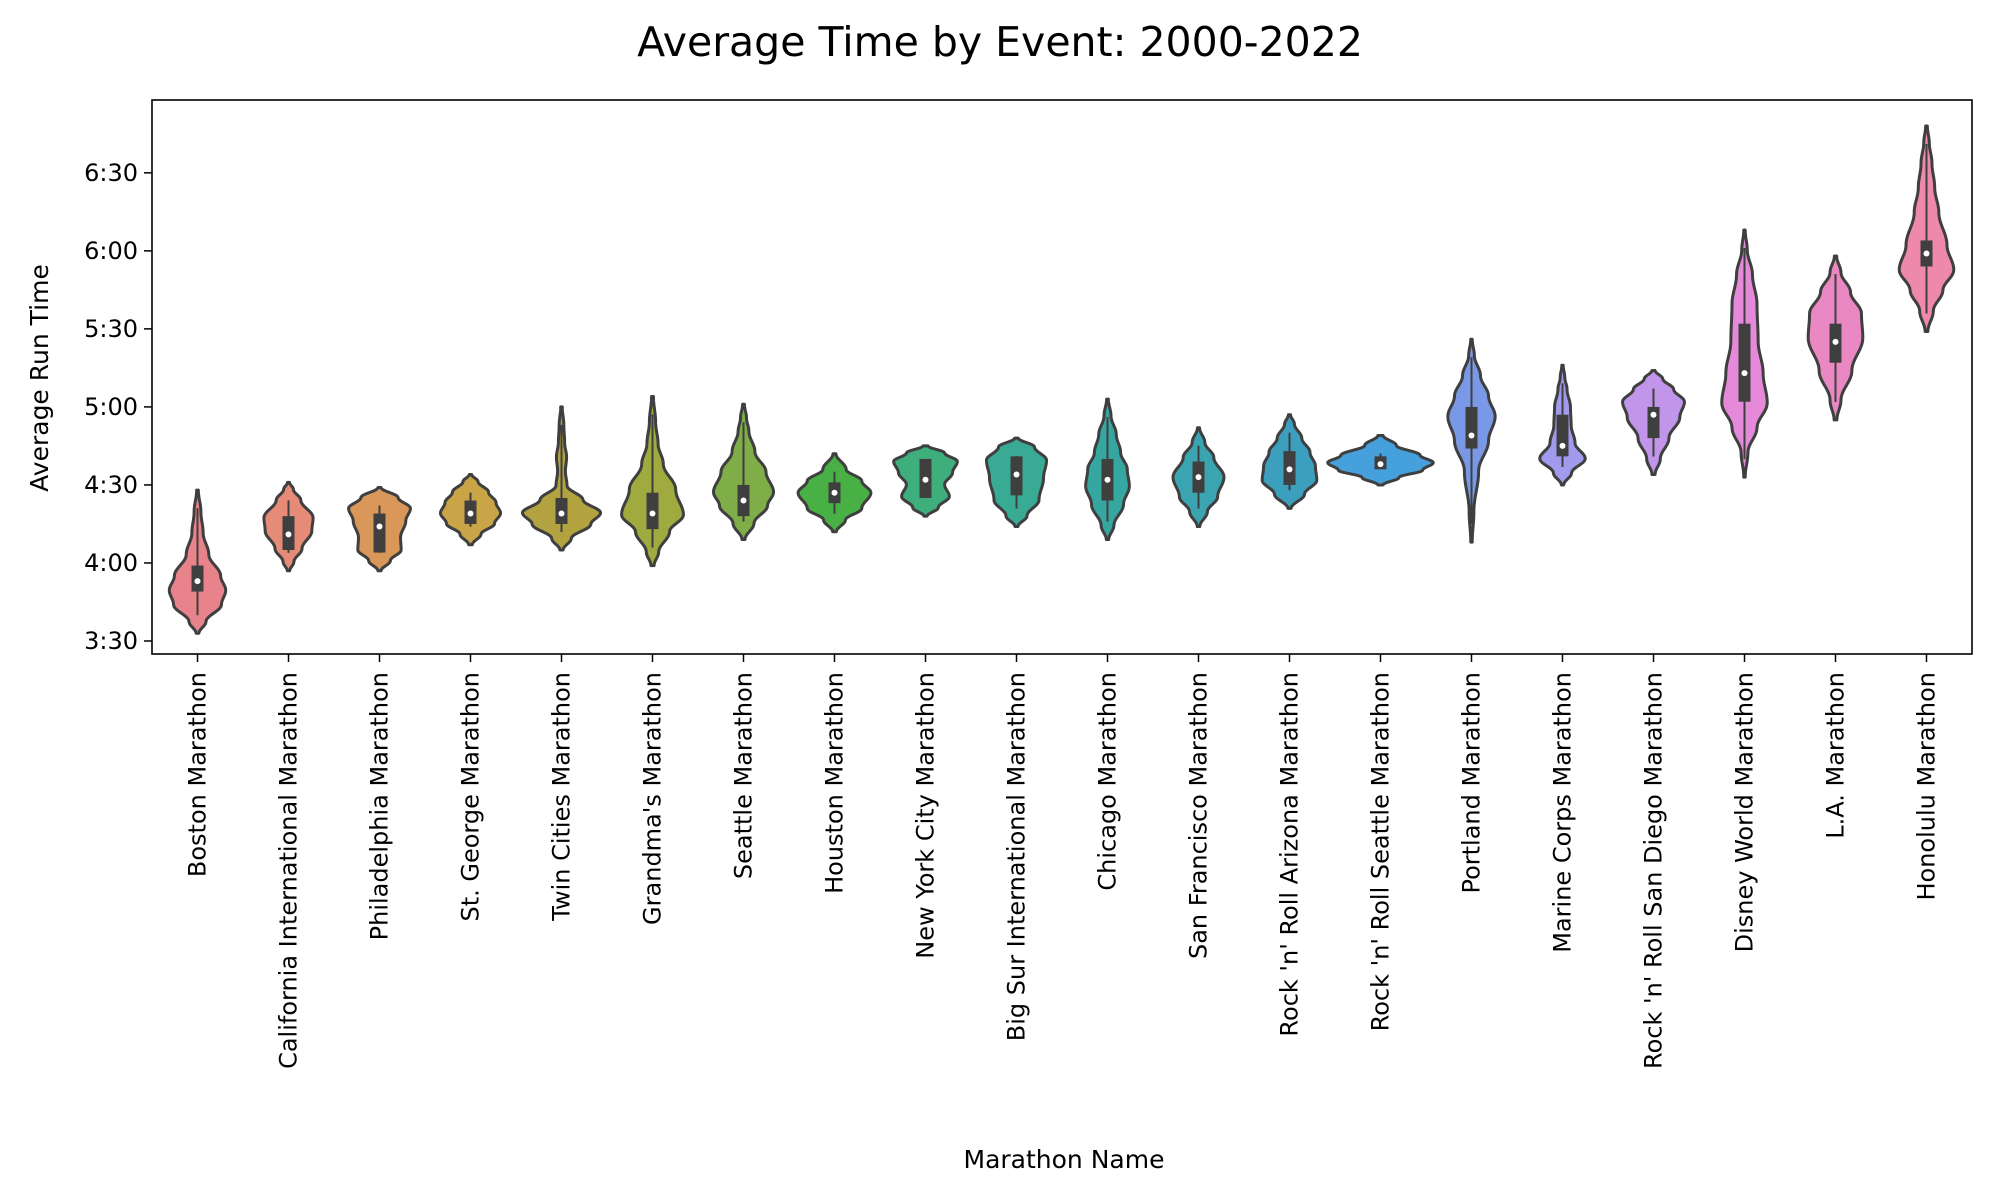 The height and width of the screenshot is (1200, 2000). What do you see at coordinates (198, 774) in the screenshot?
I see `x-tick-label: Boston Marathon` at bounding box center [198, 774].